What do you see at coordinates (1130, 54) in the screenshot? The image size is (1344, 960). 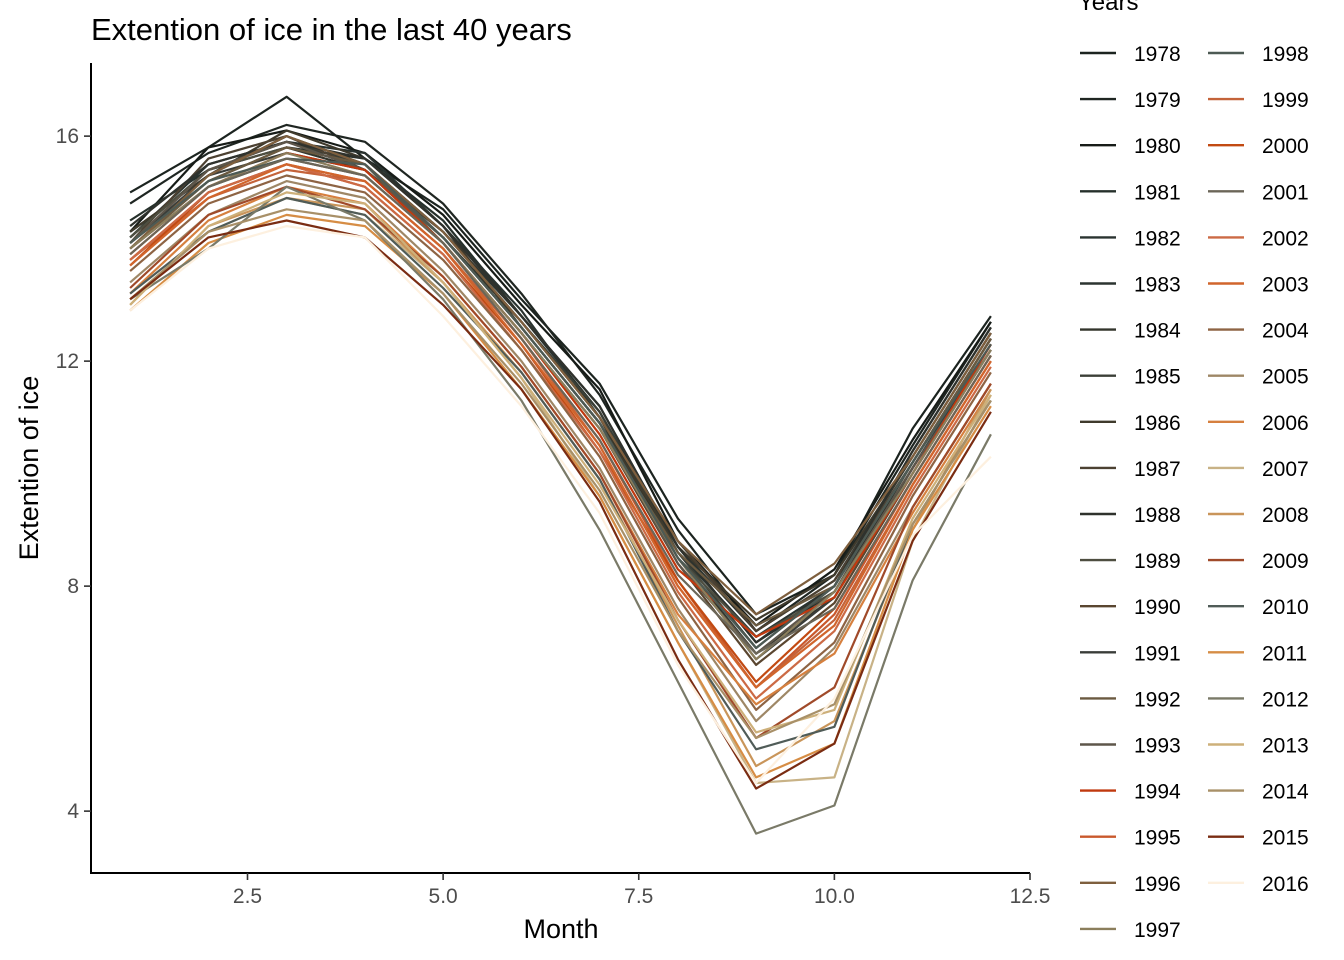 I see `legend-item-1978: 1978` at bounding box center [1130, 54].